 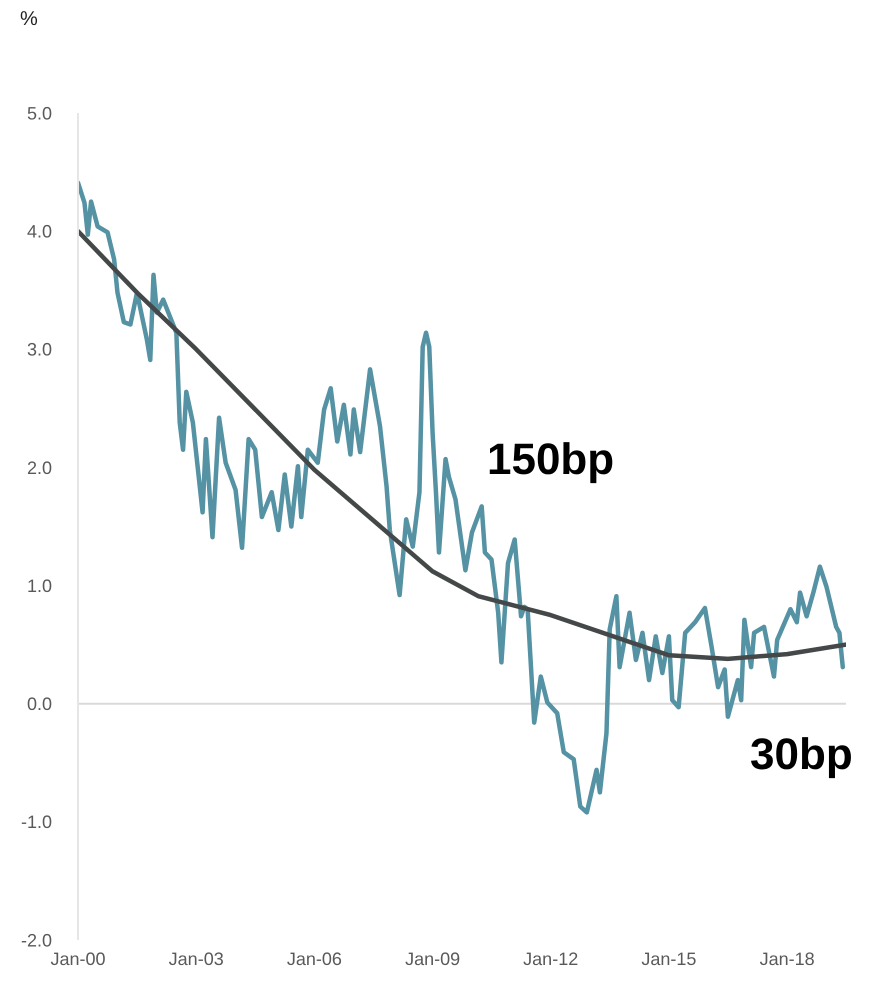 I want to click on y-tick-label: 2.0, so click(x=39, y=468).